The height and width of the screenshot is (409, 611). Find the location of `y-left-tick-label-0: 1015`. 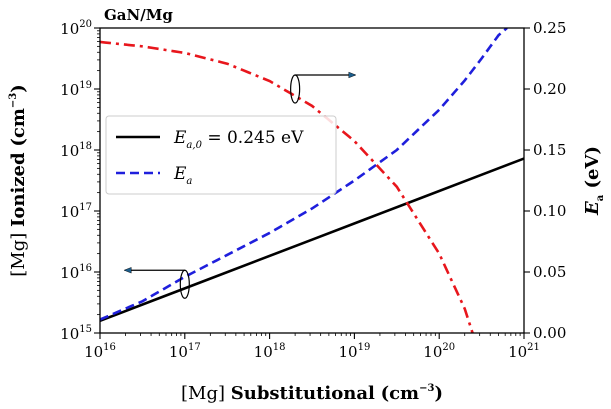

y-left-tick-label-0: 1015 is located at coordinates (76, 333).